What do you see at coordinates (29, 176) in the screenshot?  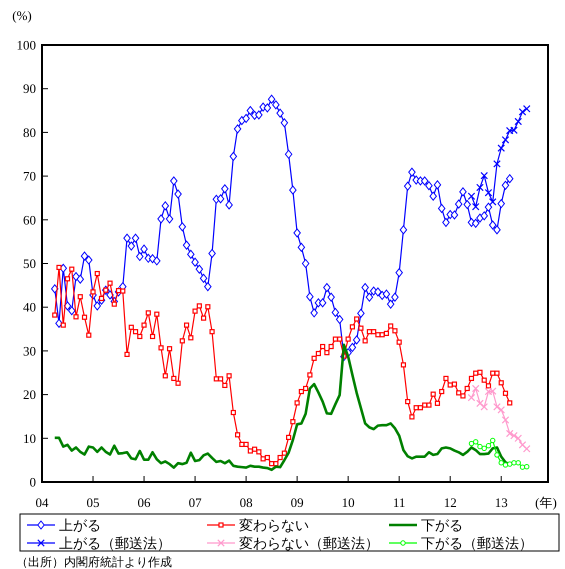 I see `y-tick-label: 70` at bounding box center [29, 176].